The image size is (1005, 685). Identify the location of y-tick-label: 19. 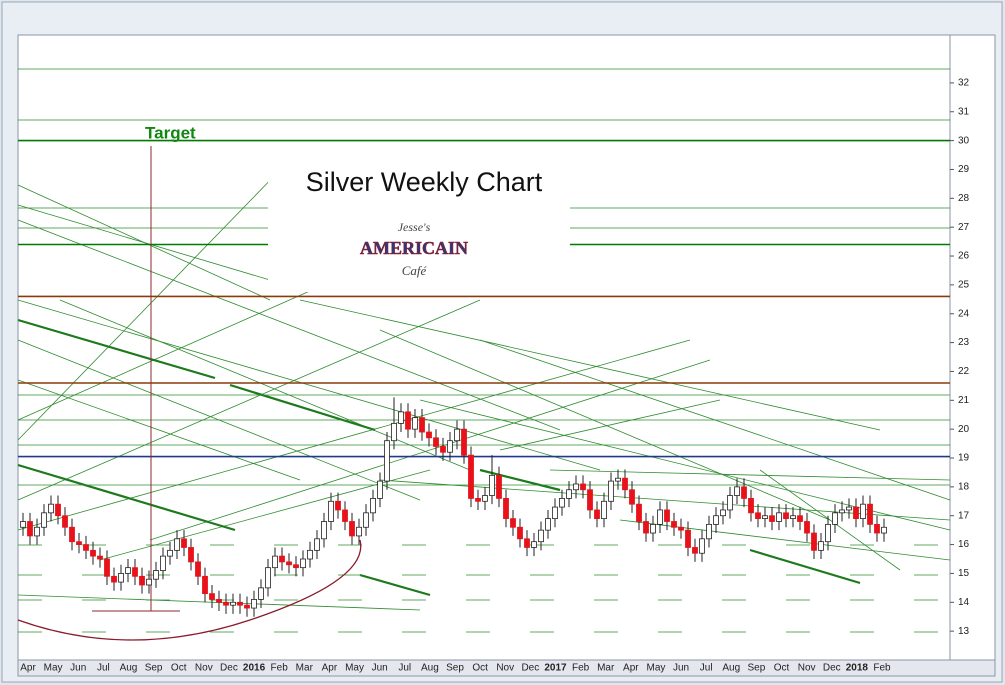
(964, 458).